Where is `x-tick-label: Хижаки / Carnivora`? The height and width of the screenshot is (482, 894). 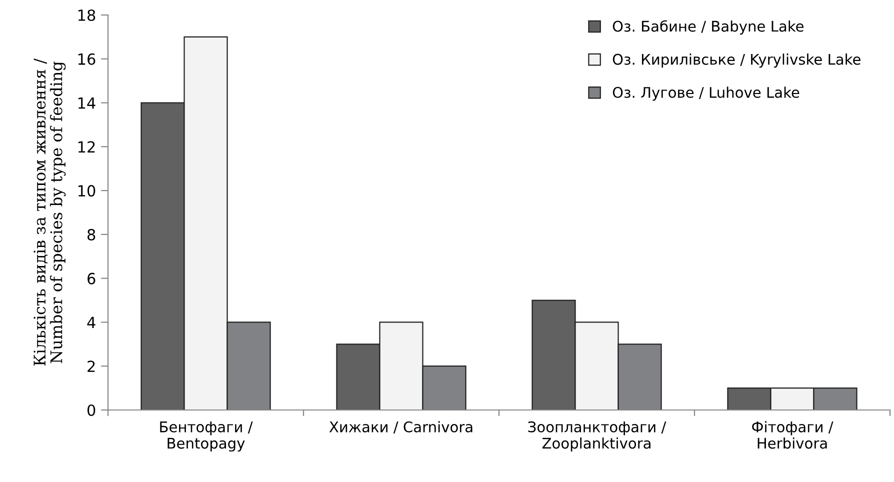
x-tick-label: Хижаки / Carnivora is located at coordinates (400, 427).